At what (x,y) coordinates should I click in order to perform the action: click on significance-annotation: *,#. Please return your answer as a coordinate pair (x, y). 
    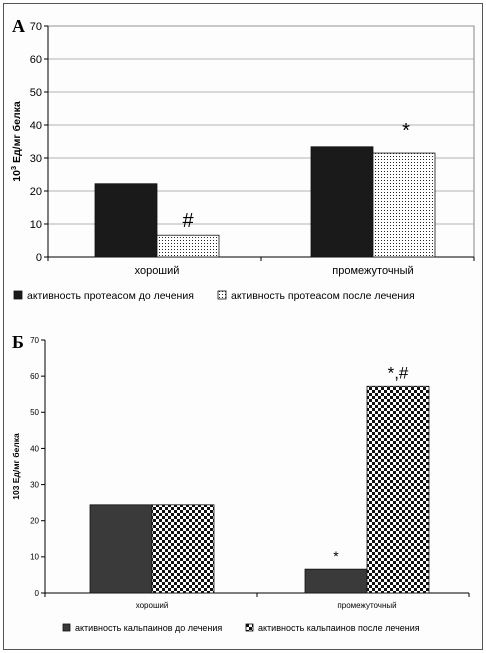
    Looking at the image, I should click on (398, 372).